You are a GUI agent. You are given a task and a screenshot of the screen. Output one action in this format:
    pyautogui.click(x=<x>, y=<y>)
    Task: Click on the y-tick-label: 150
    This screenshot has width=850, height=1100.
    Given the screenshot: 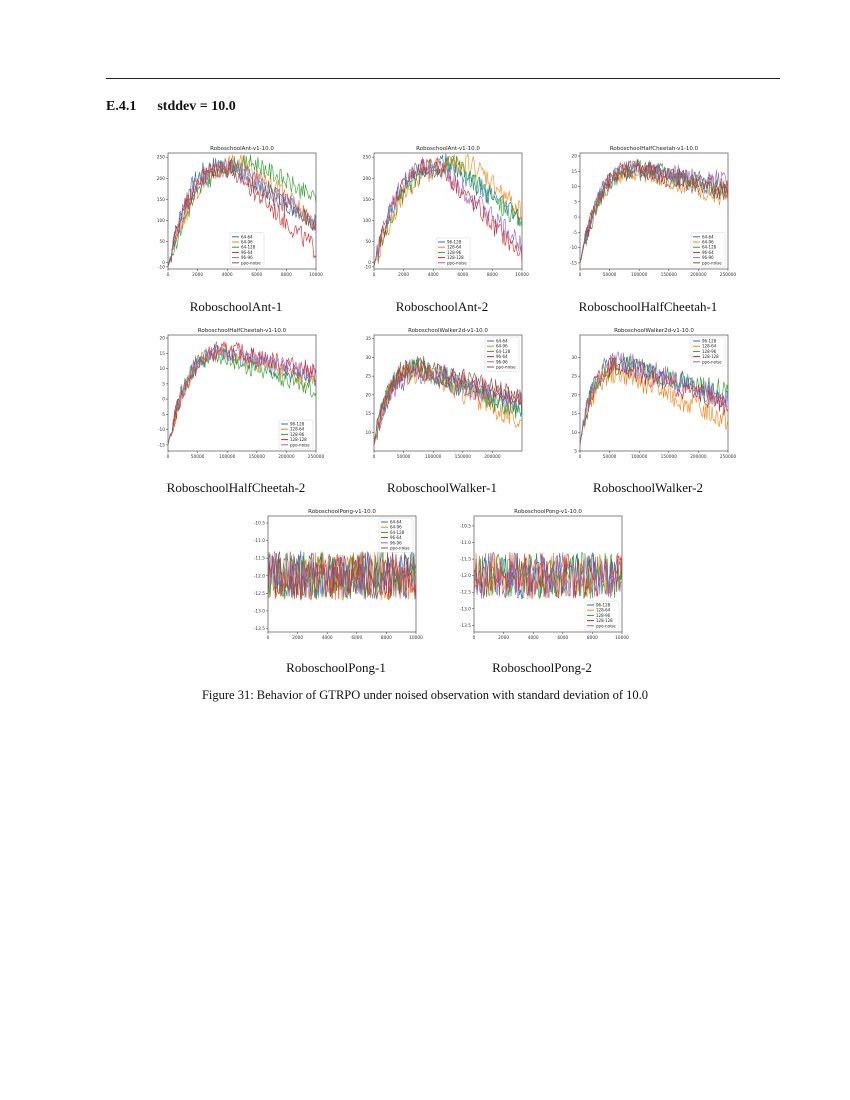 What is the action you would take?
    pyautogui.click(x=367, y=200)
    